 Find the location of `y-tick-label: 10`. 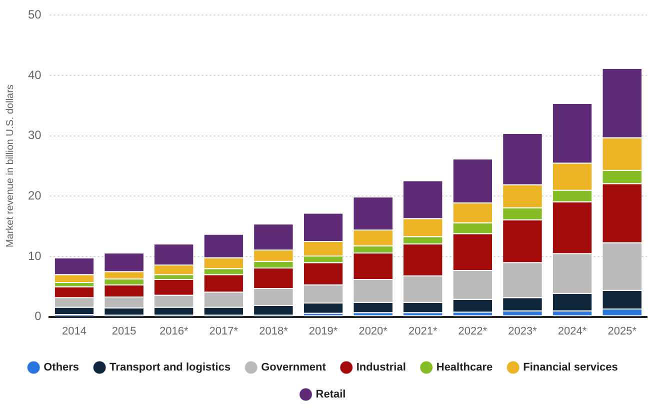

y-tick-label: 10 is located at coordinates (35, 255).